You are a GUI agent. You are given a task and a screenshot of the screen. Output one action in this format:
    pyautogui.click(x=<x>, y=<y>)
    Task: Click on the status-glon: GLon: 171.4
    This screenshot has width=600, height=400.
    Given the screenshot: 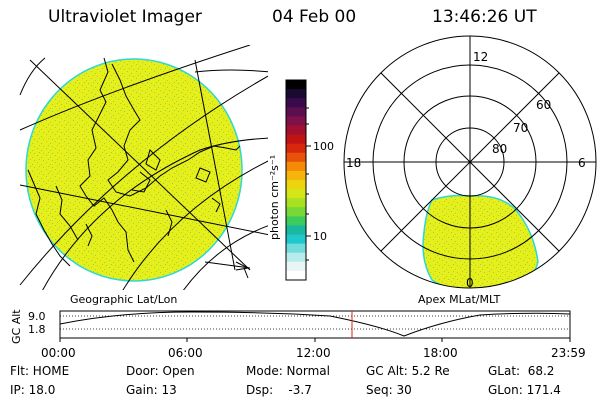 What is the action you would take?
    pyautogui.click(x=524, y=390)
    